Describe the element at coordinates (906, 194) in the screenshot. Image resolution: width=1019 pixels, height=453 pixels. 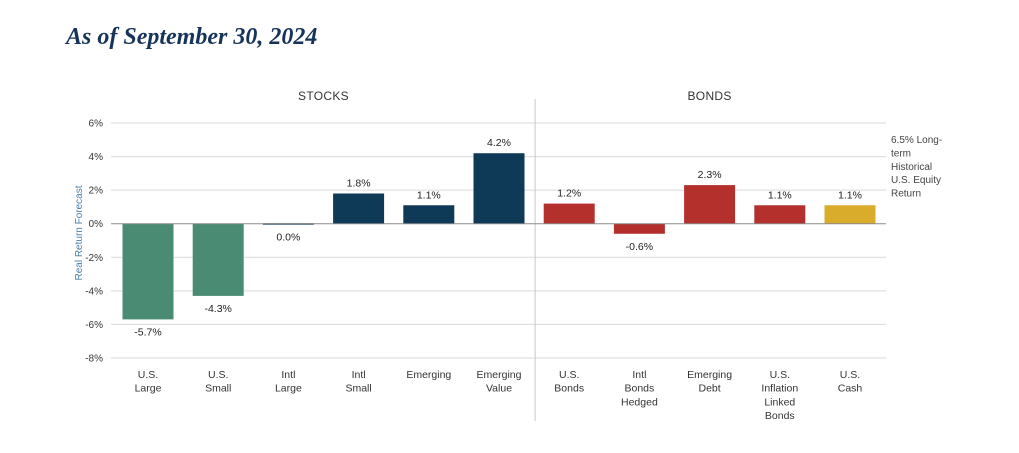
I see `note-line: Return` at that location.